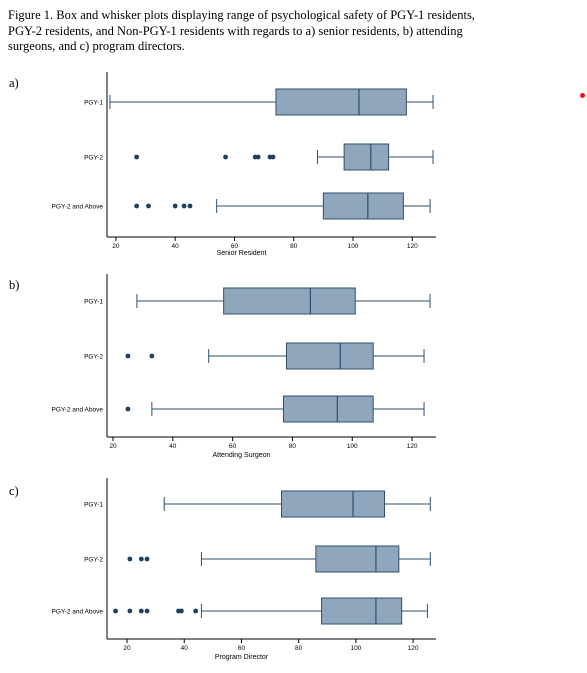 This screenshot has height=673, width=587. I want to click on panel-b-letter: b), so click(14, 285).